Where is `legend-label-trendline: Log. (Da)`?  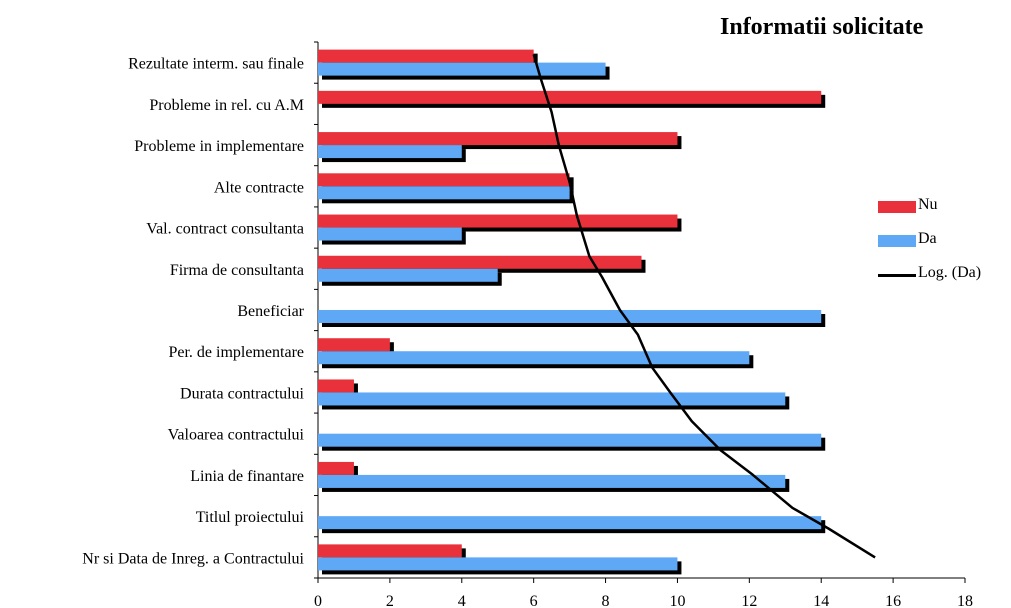 legend-label-trendline: Log. (Da) is located at coordinates (949, 273).